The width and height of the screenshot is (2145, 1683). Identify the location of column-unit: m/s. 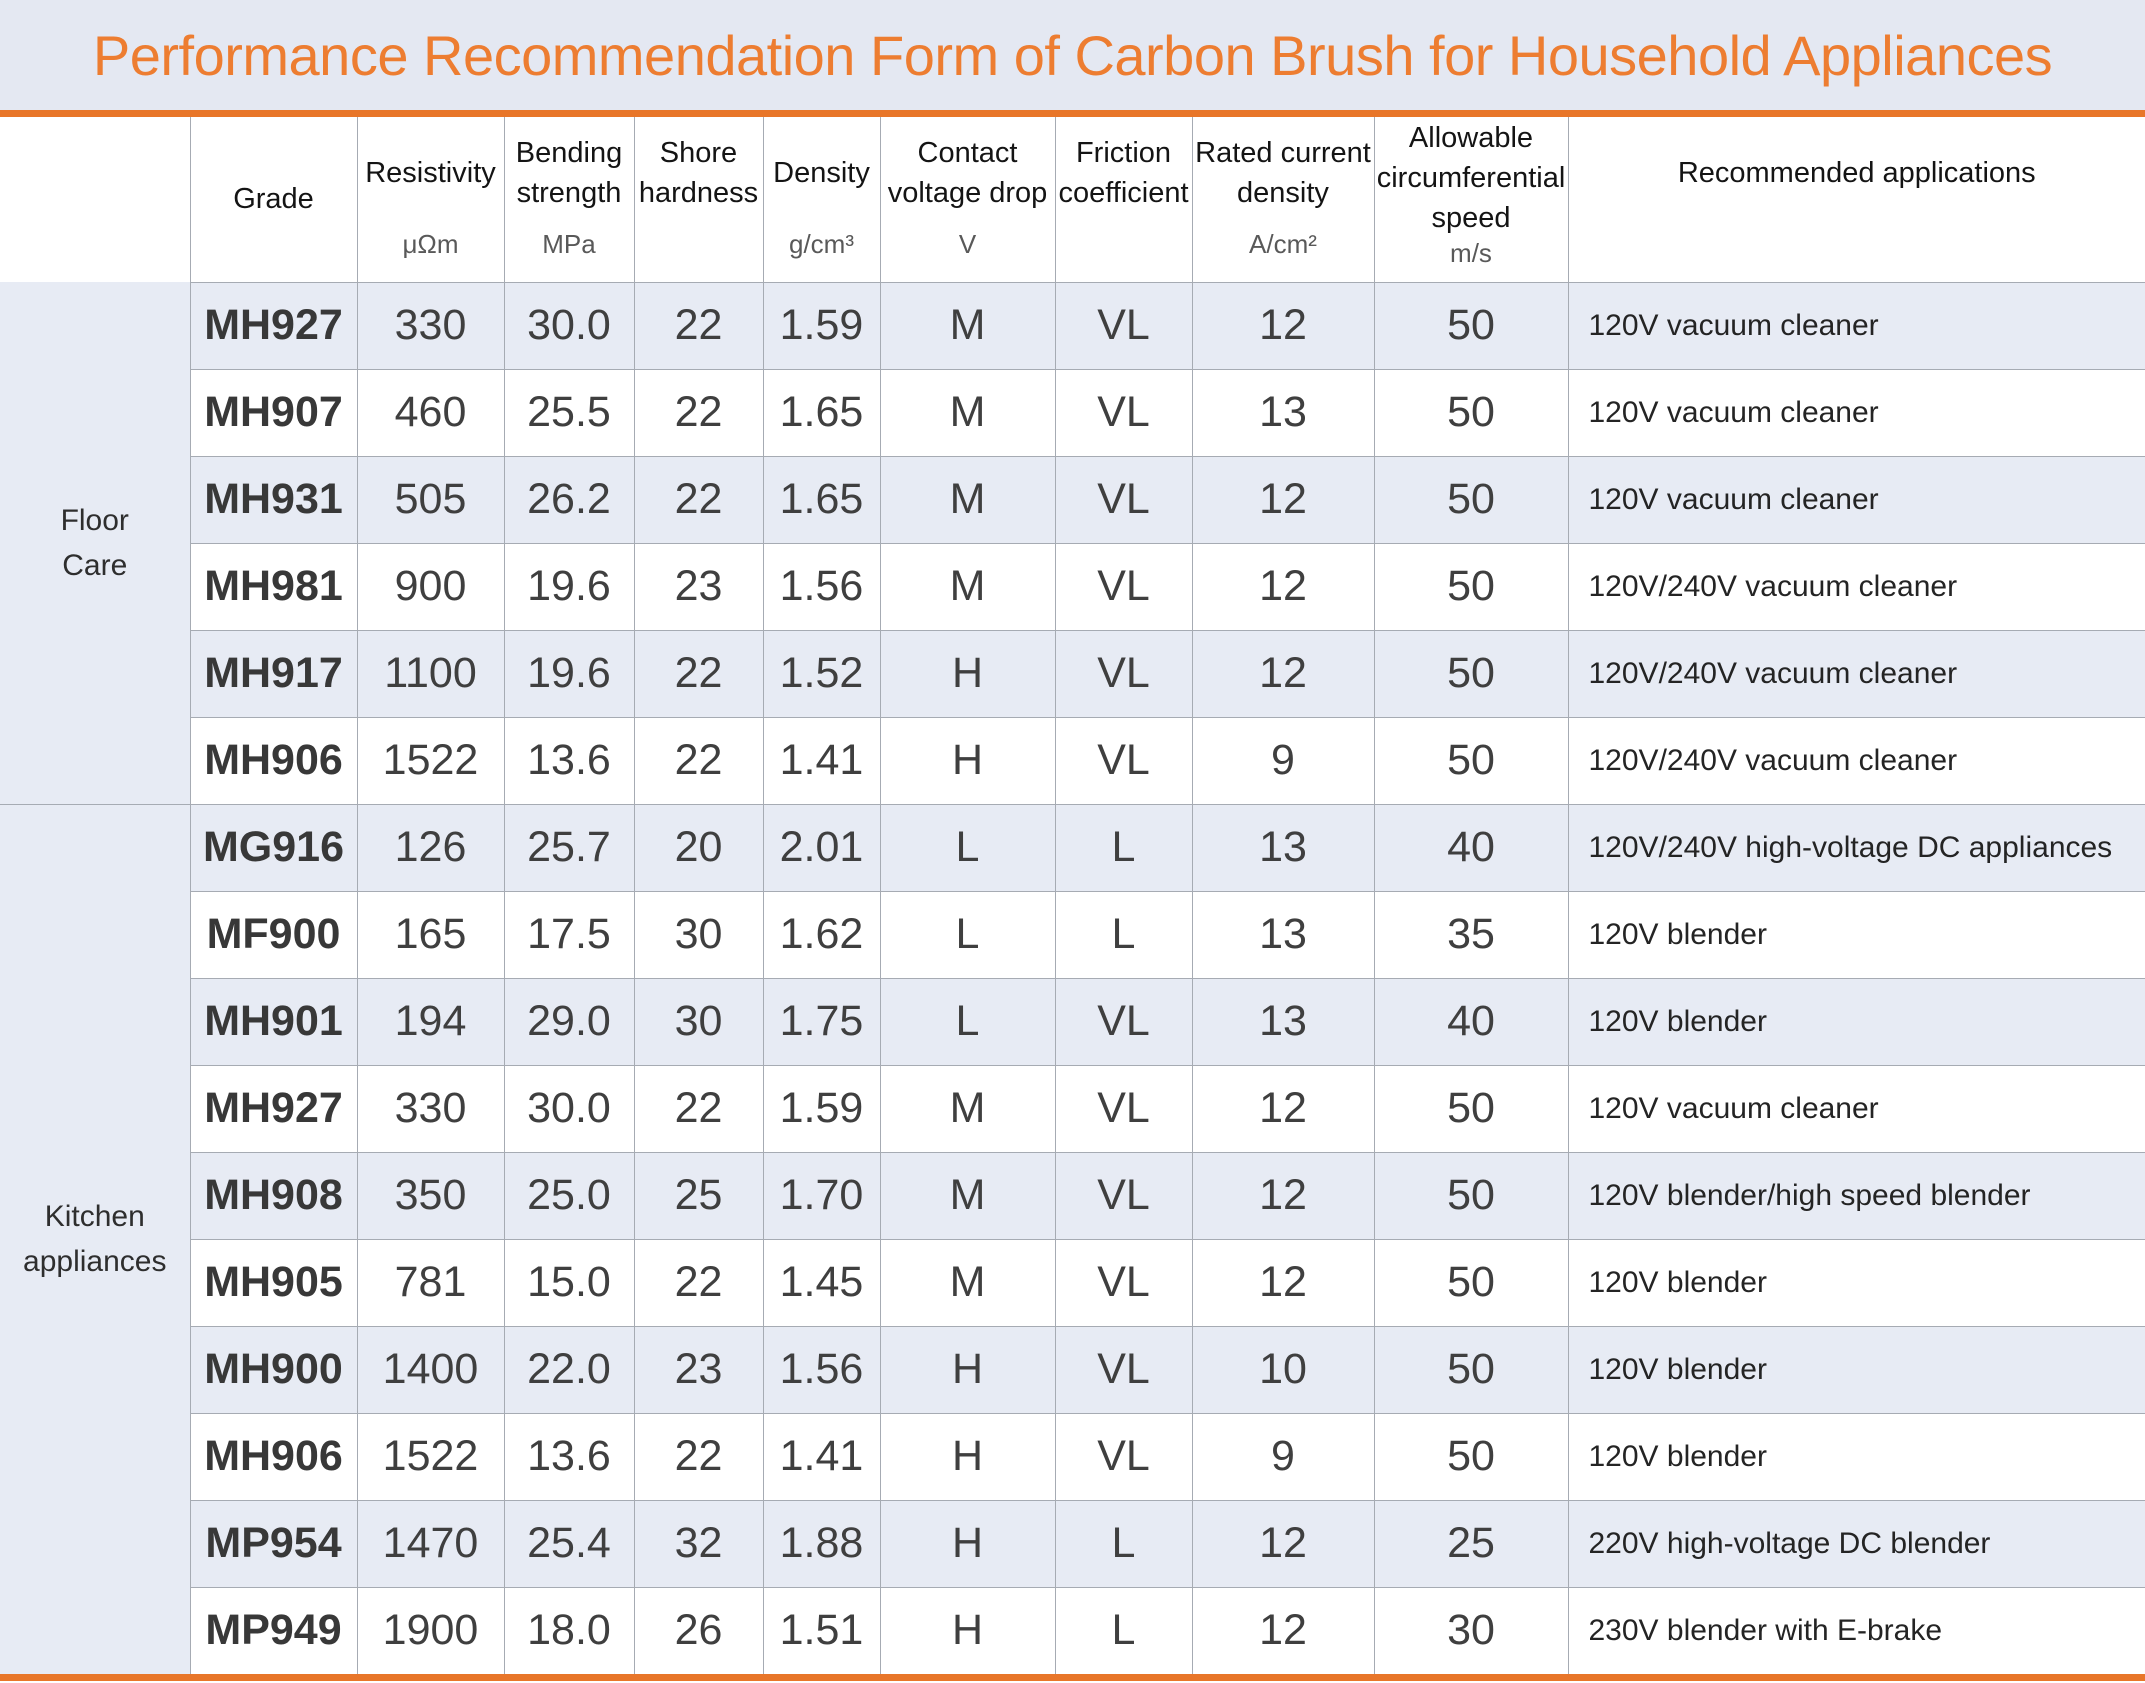
(1471, 252).